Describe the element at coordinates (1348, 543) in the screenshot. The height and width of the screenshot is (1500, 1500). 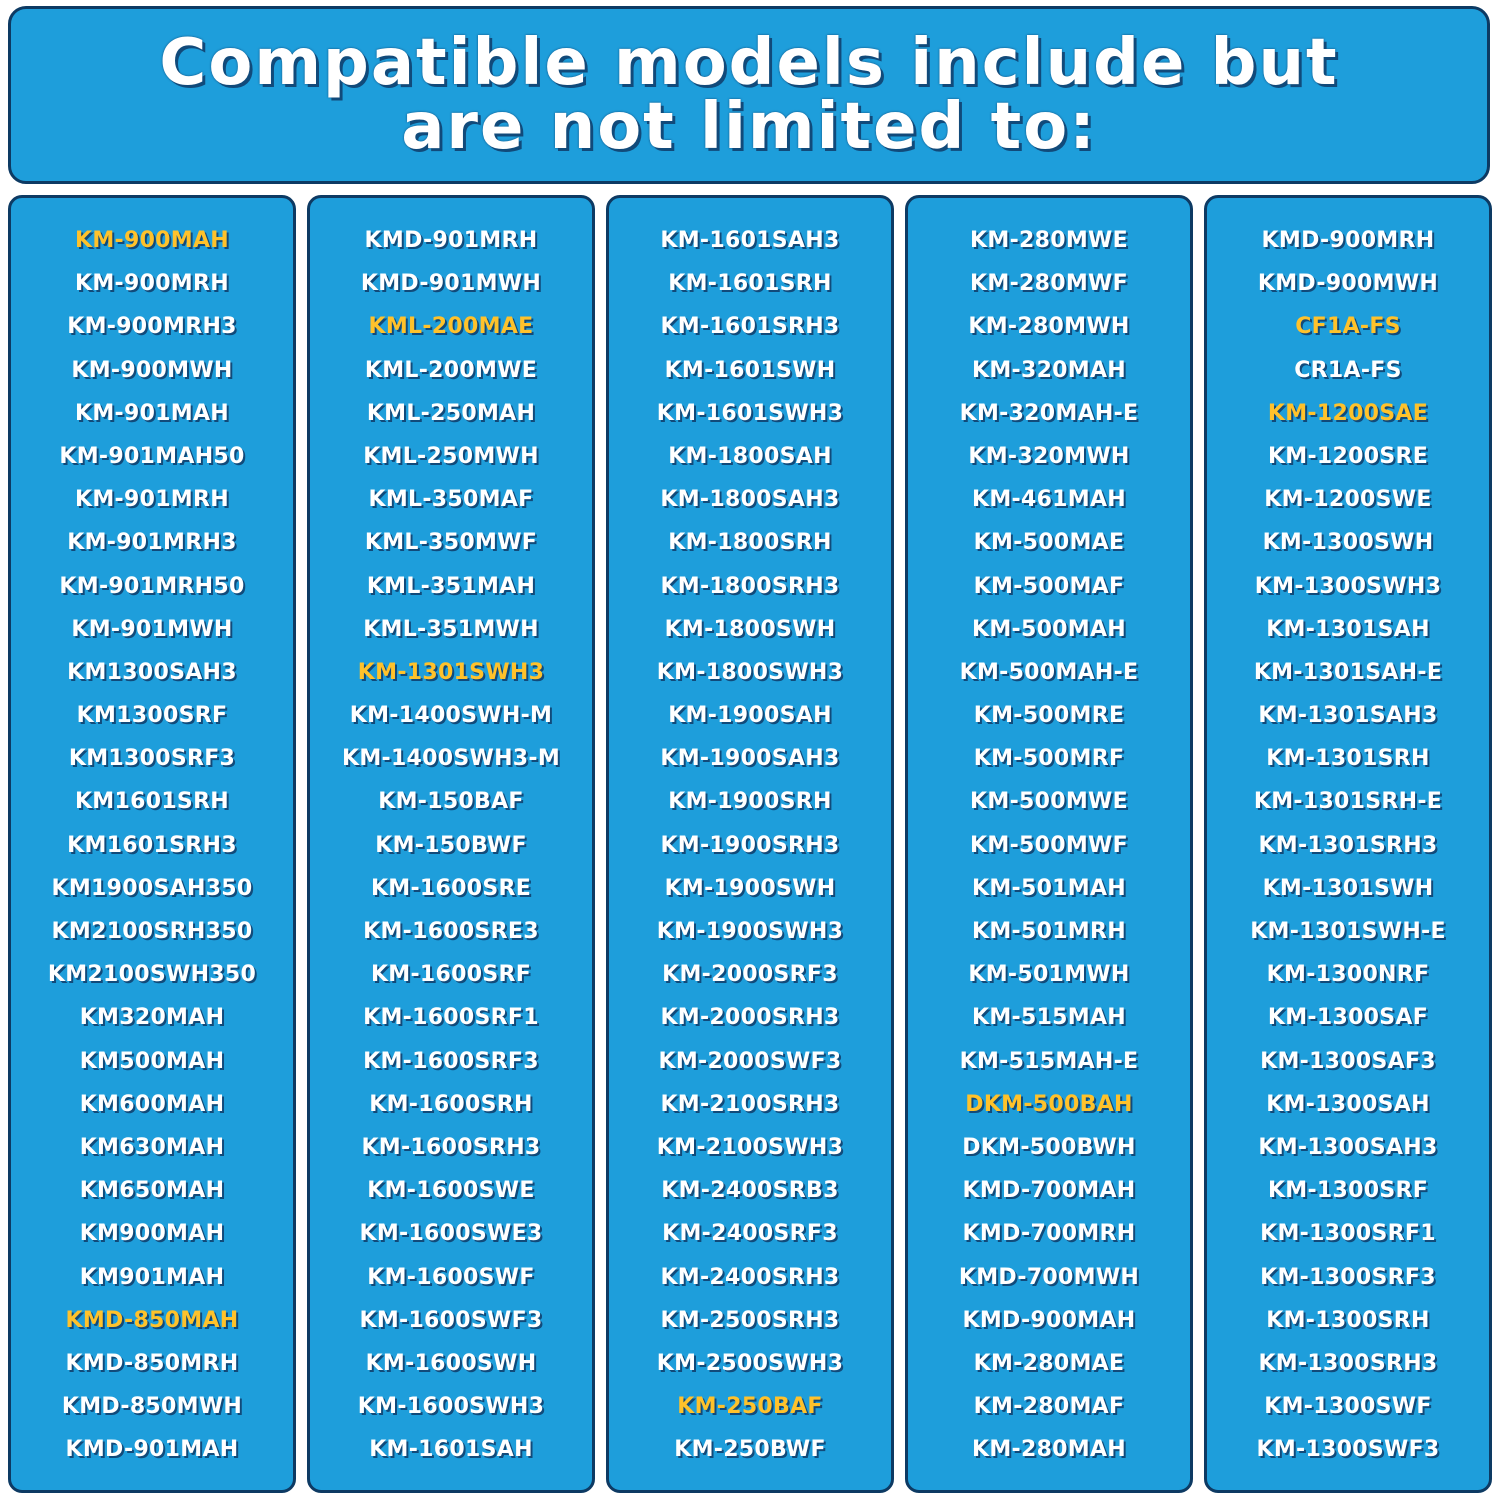
I see `model-item: KM-1300SWH` at that location.